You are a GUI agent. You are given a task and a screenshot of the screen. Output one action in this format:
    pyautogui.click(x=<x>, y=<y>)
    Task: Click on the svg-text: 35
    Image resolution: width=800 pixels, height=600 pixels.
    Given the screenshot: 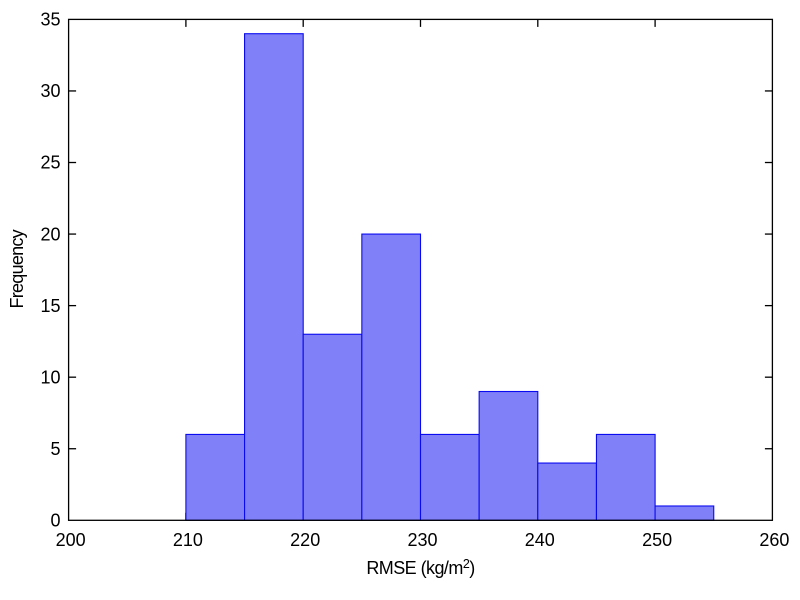 What is the action you would take?
    pyautogui.click(x=50, y=20)
    